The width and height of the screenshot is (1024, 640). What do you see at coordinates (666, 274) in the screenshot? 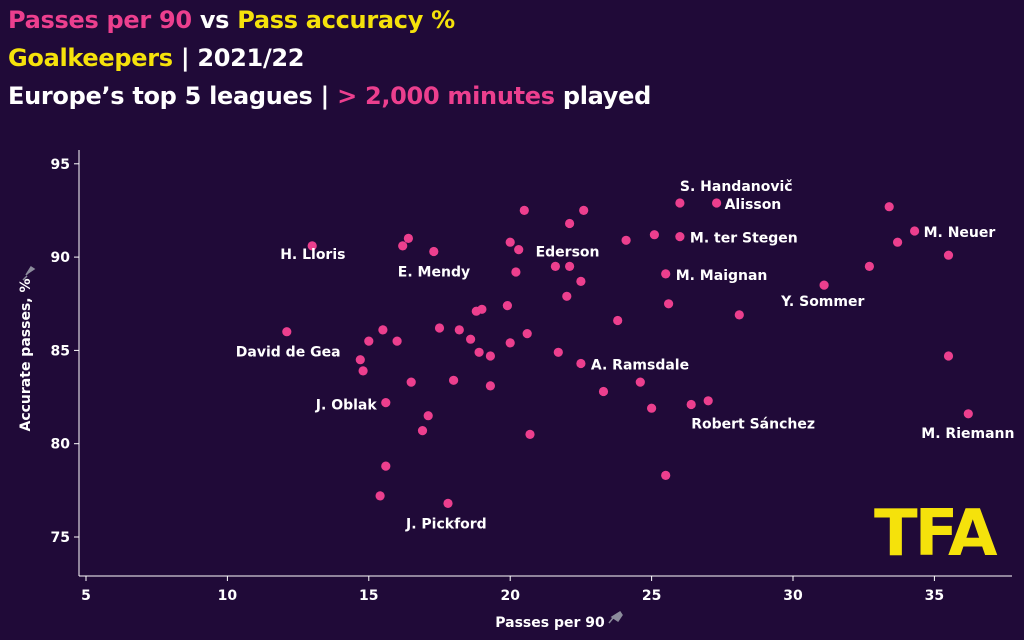
I see `data-point-m-maignan` at bounding box center [666, 274].